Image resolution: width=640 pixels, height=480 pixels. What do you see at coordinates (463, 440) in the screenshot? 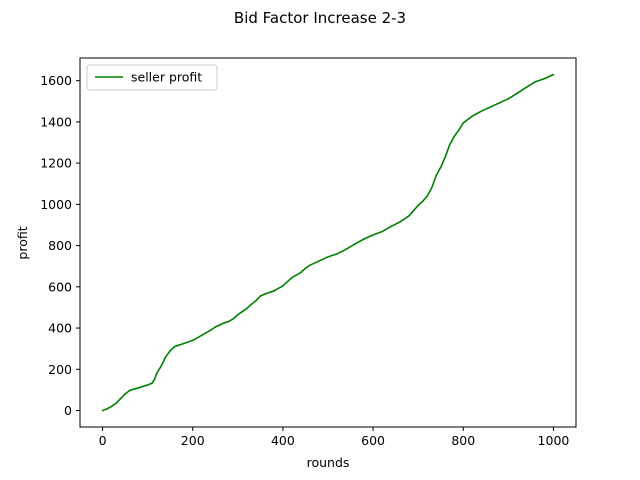
I see `x-tick-label: 800` at bounding box center [463, 440].